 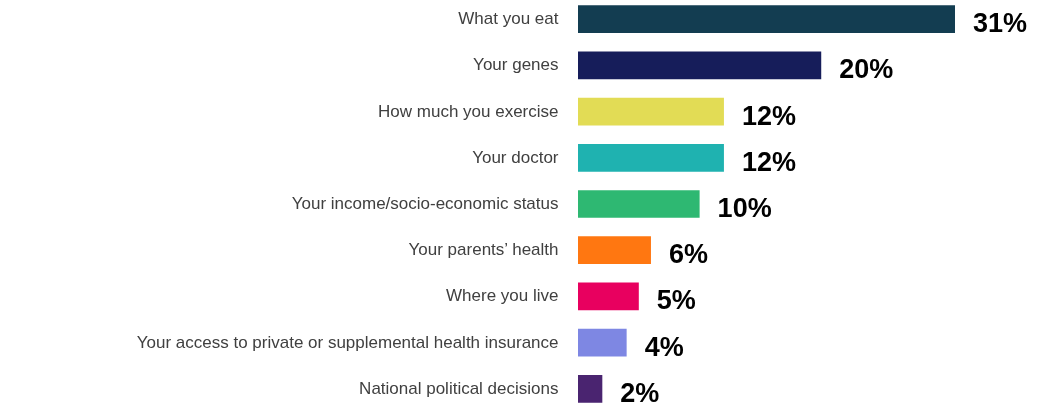 I want to click on y-tick-label: National political decisions, so click(x=459, y=388).